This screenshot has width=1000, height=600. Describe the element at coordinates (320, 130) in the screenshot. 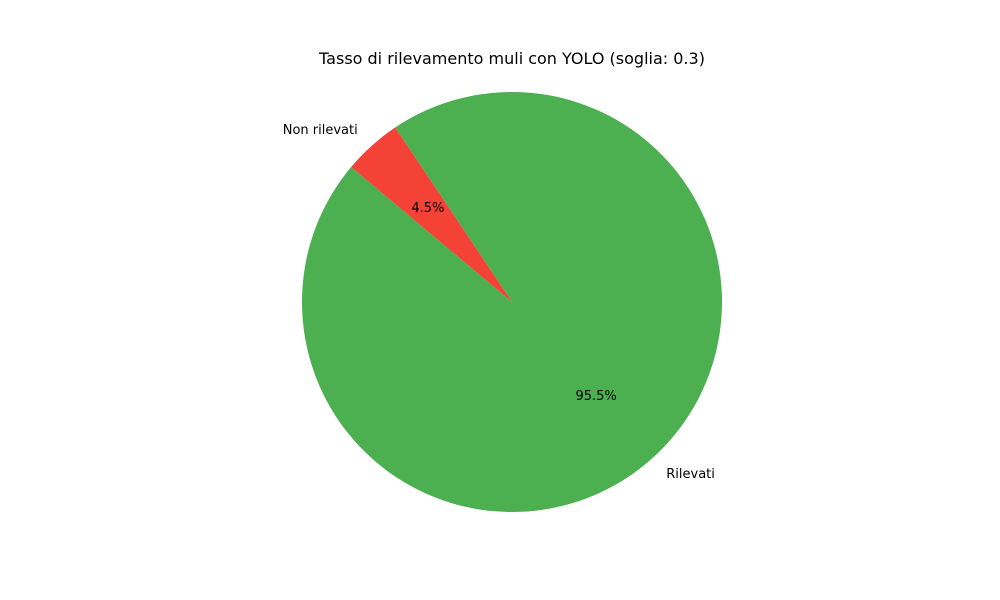

I see `slice-label: Non rilevati` at that location.